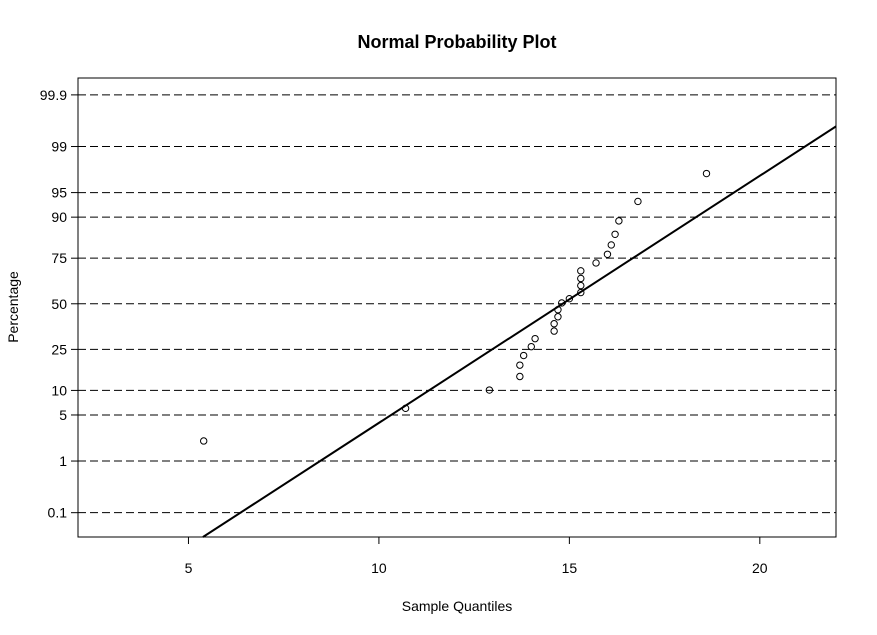 This screenshot has width=877, height=635. What do you see at coordinates (189, 568) in the screenshot?
I see `x-tick-label: 5` at bounding box center [189, 568].